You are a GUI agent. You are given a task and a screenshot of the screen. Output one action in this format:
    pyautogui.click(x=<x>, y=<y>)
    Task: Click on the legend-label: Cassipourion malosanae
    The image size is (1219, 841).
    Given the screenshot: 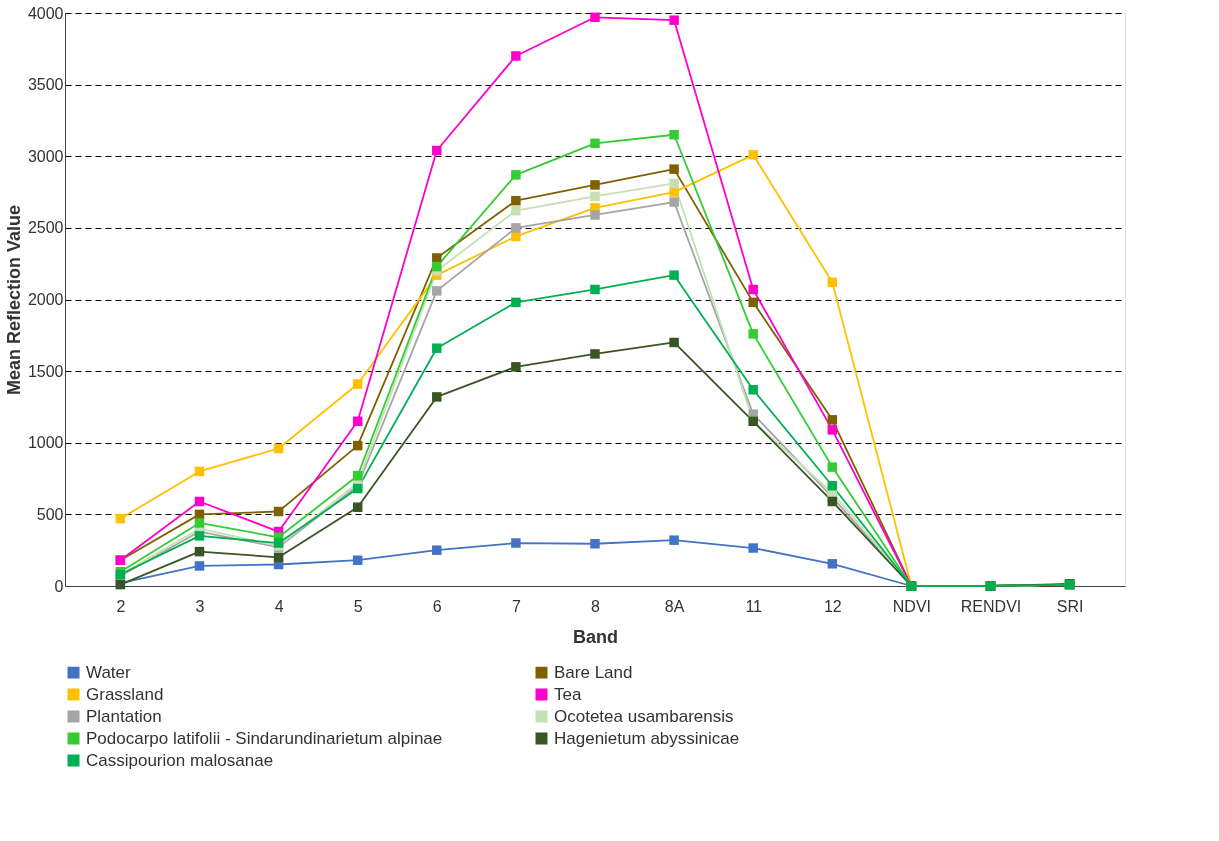 What is the action you would take?
    pyautogui.click(x=180, y=760)
    